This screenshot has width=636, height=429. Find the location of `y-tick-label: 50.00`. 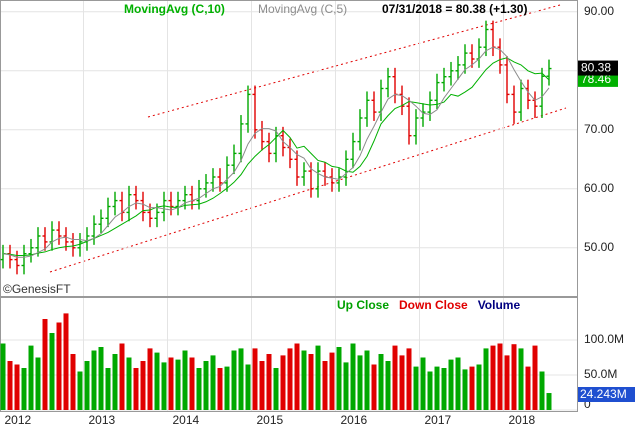

y-tick-label: 50.00 is located at coordinates (599, 247).